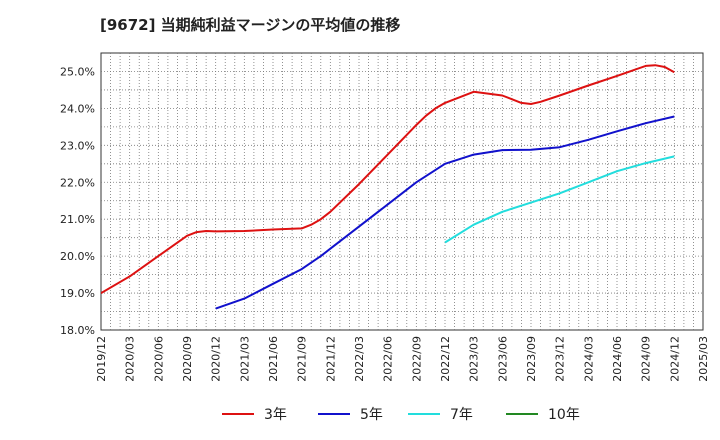 The width and height of the screenshot is (720, 440). I want to click on legend-label: 3年, so click(275, 415).